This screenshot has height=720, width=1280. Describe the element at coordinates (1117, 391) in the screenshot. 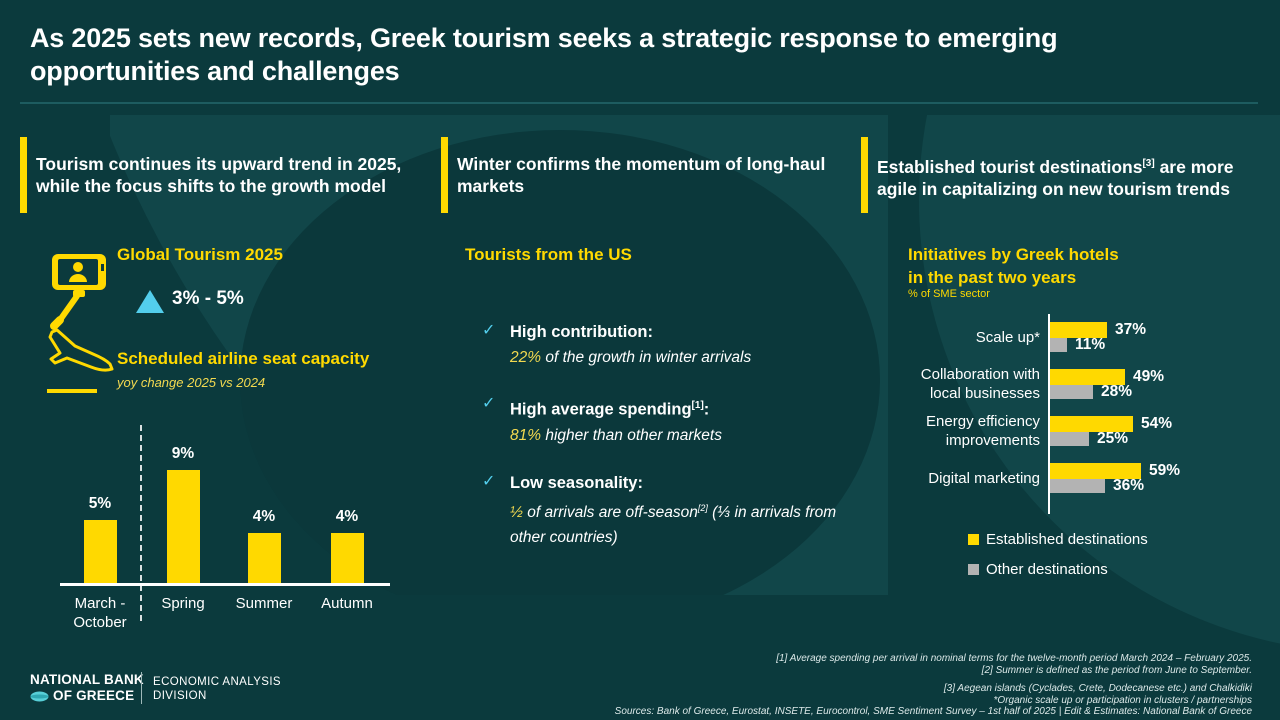

I see `bar-value-label: 28%` at that location.